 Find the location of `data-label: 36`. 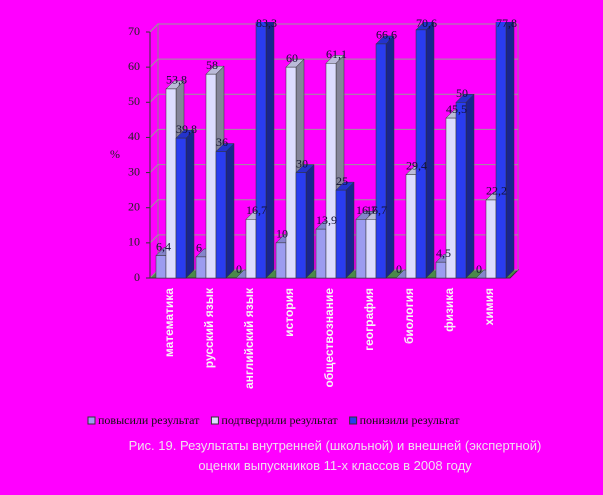

data-label: 36 is located at coordinates (222, 142).